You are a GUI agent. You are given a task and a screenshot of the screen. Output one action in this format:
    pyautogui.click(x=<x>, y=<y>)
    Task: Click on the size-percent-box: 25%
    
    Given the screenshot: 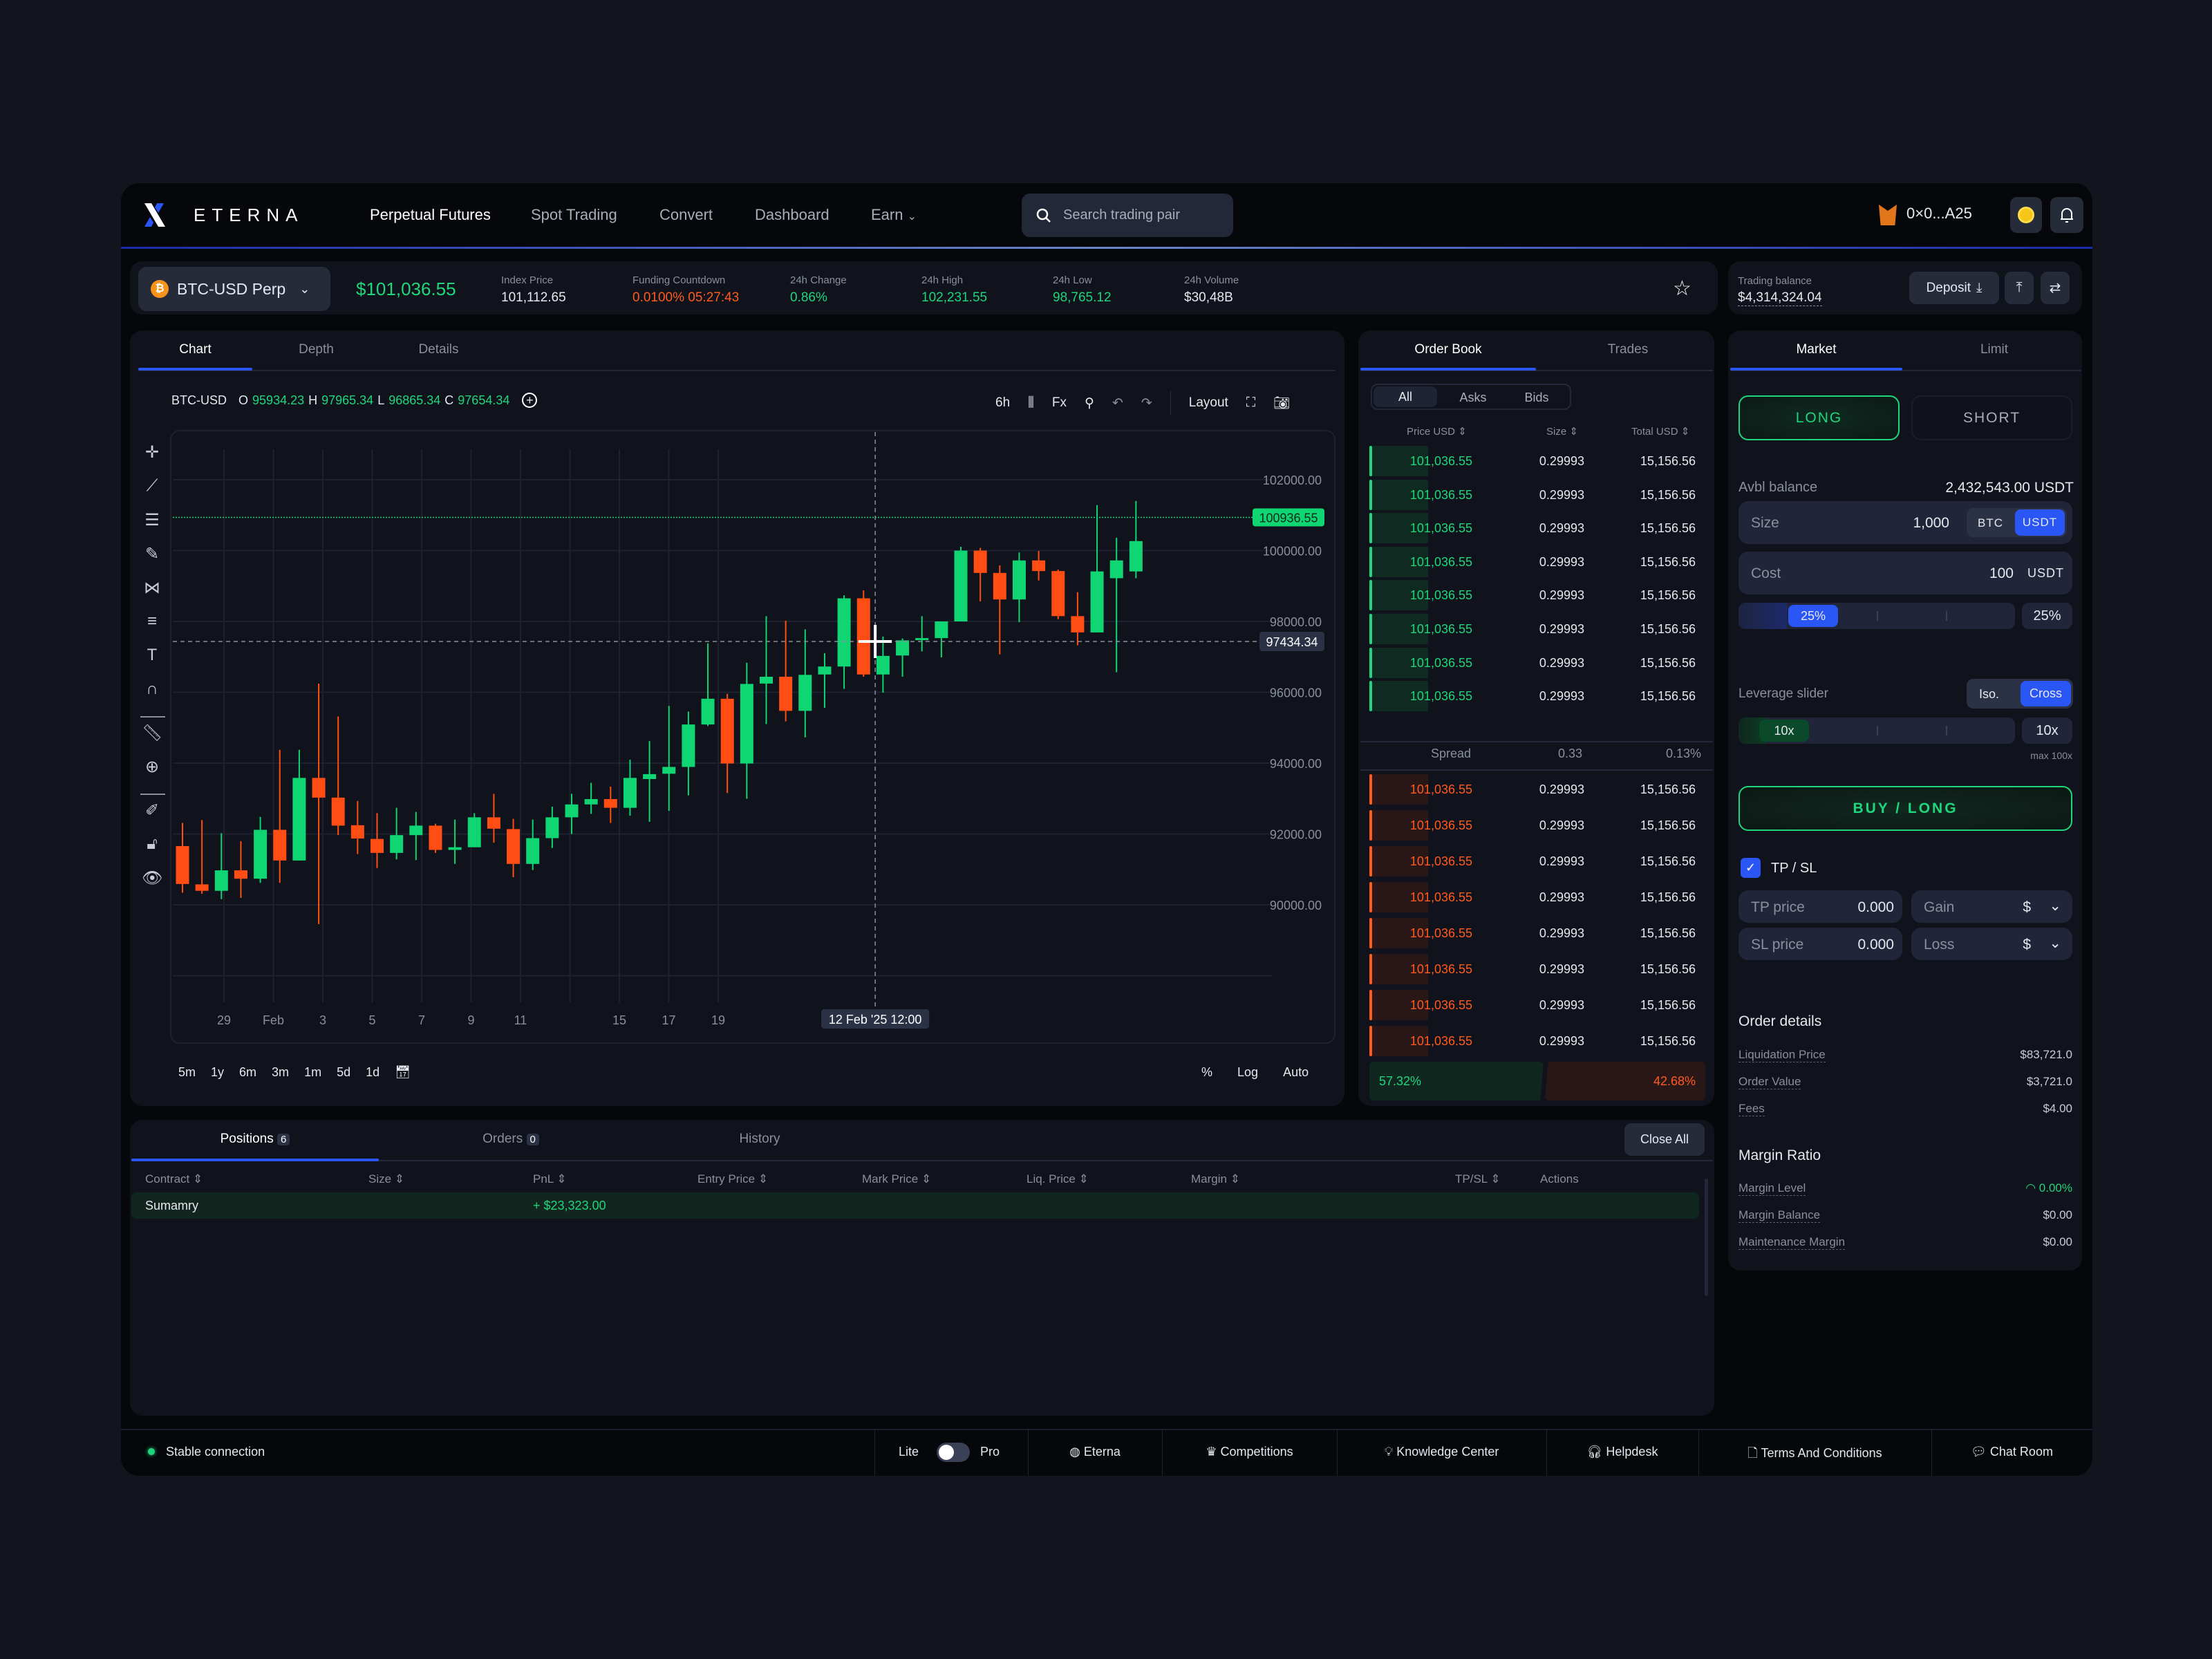 What is the action you would take?
    pyautogui.click(x=2047, y=616)
    